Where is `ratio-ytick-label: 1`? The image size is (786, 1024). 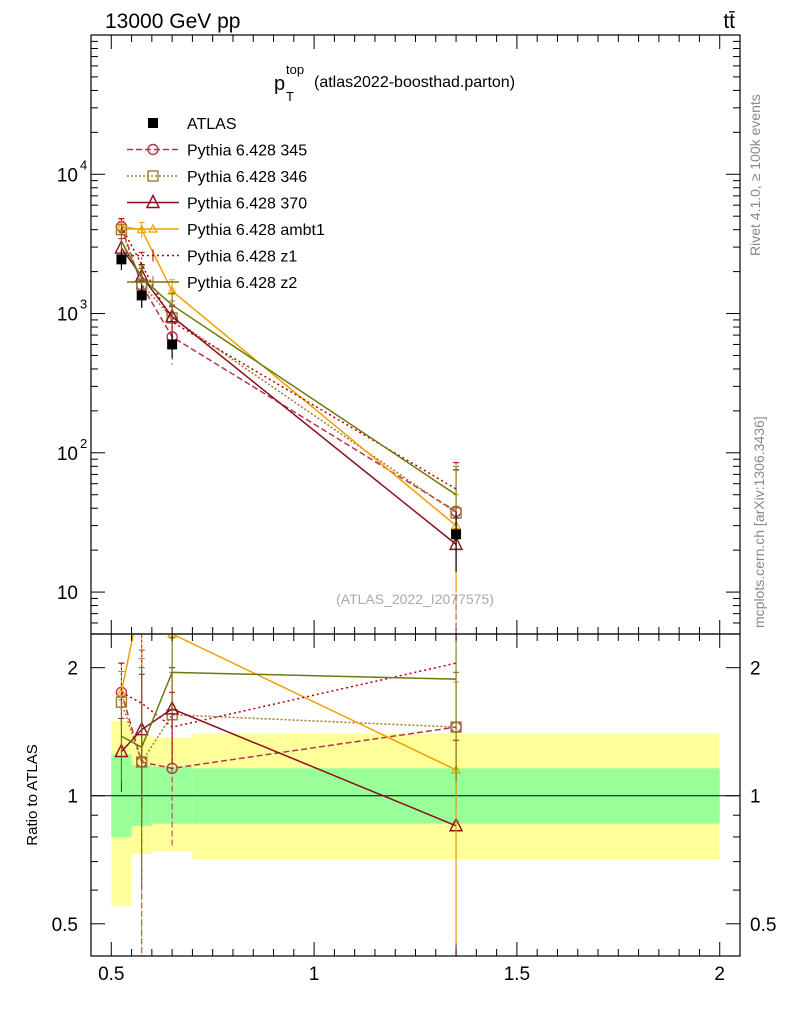
ratio-ytick-label: 1 is located at coordinates (72, 797).